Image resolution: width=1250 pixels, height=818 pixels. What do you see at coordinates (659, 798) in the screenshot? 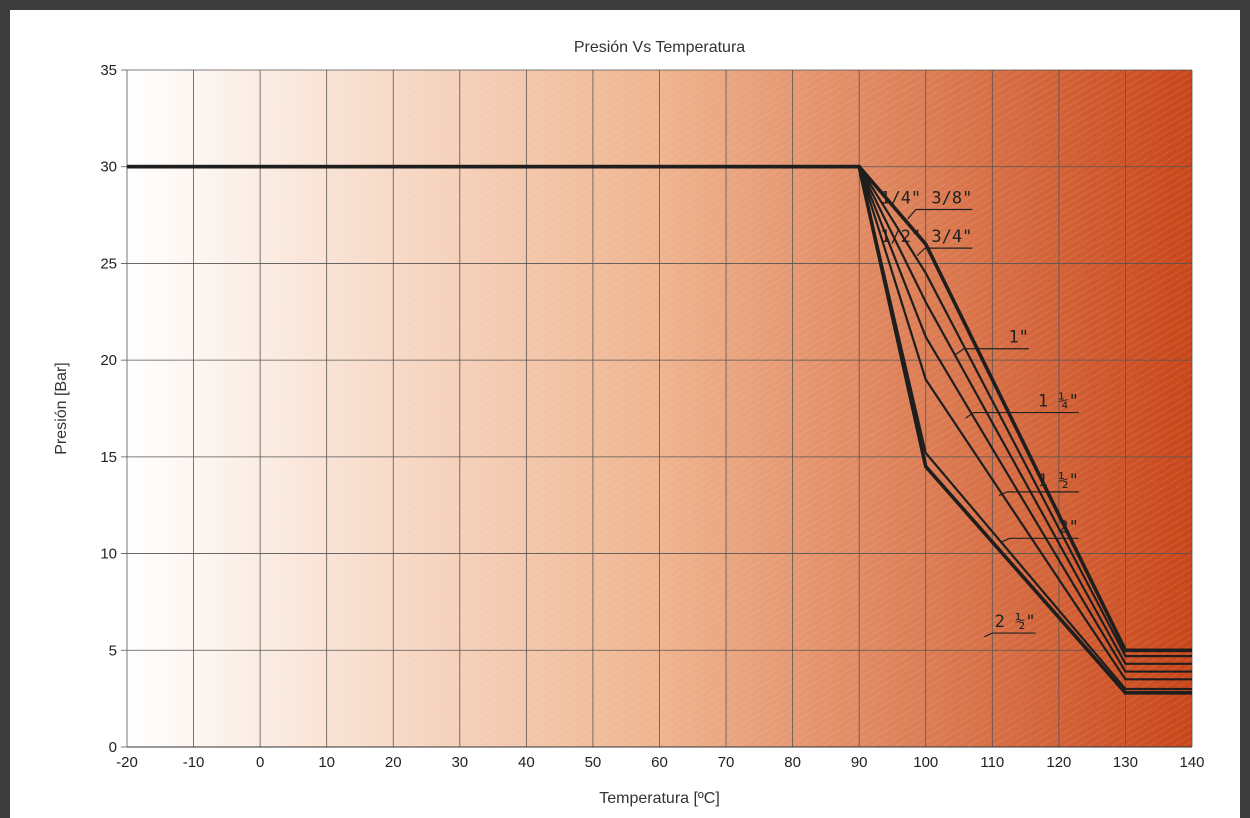
I see `x-axis-title: Temperatura [ºC]` at bounding box center [659, 798].